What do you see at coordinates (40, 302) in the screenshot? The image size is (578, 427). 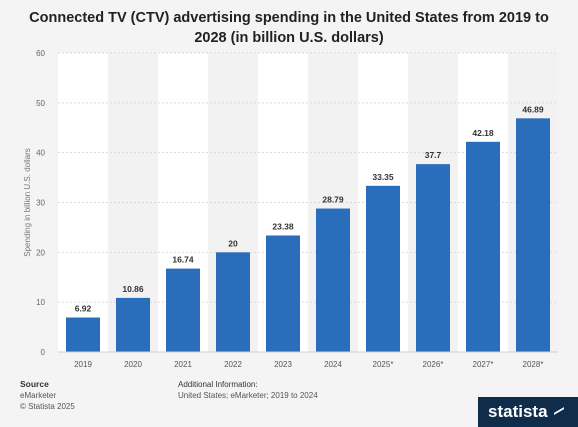 I see `y-tick-label: 10` at bounding box center [40, 302].